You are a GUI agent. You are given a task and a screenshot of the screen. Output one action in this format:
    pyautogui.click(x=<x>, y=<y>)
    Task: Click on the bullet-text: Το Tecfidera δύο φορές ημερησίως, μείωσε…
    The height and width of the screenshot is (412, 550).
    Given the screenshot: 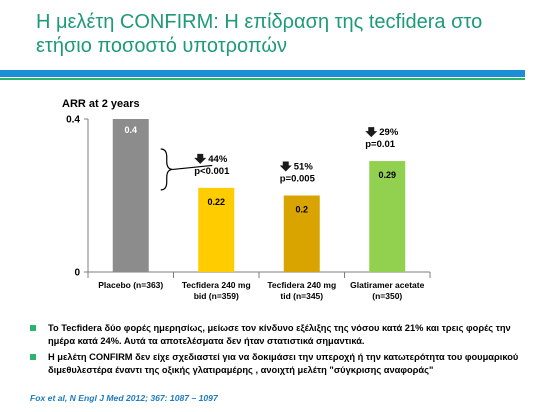 What is the action you would take?
    pyautogui.click(x=279, y=334)
    